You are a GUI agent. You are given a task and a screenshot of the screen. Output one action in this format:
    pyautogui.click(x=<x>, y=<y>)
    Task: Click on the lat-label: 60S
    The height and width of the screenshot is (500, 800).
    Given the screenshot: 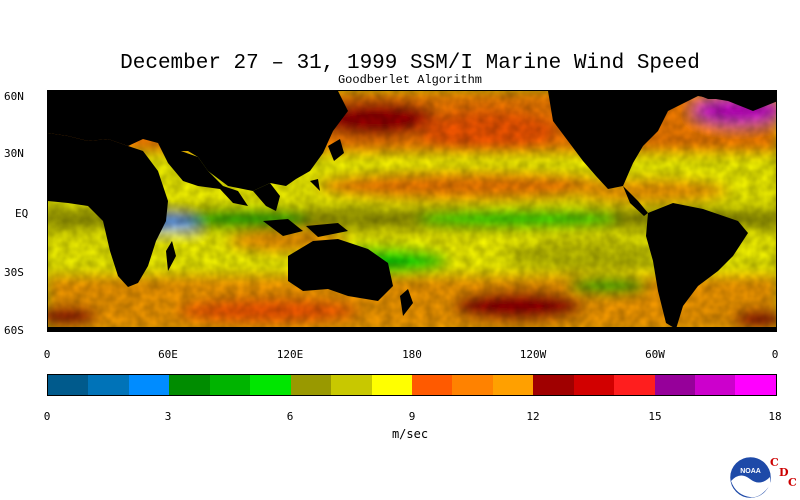 What is the action you would take?
    pyautogui.click(x=14, y=330)
    